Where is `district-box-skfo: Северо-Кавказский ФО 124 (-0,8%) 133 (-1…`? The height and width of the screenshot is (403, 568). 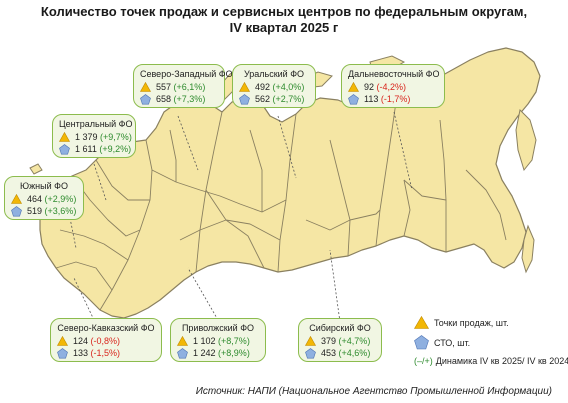
district-box-skfo: Северо-Кавказский ФО 124 (-0,8%) 133 (-1… is located at coordinates (106, 340).